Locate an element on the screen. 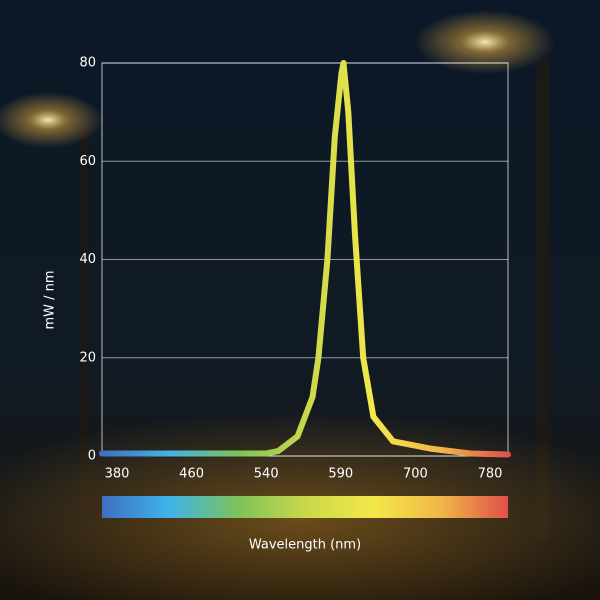  y-tick-label: 20 is located at coordinates (87, 357).